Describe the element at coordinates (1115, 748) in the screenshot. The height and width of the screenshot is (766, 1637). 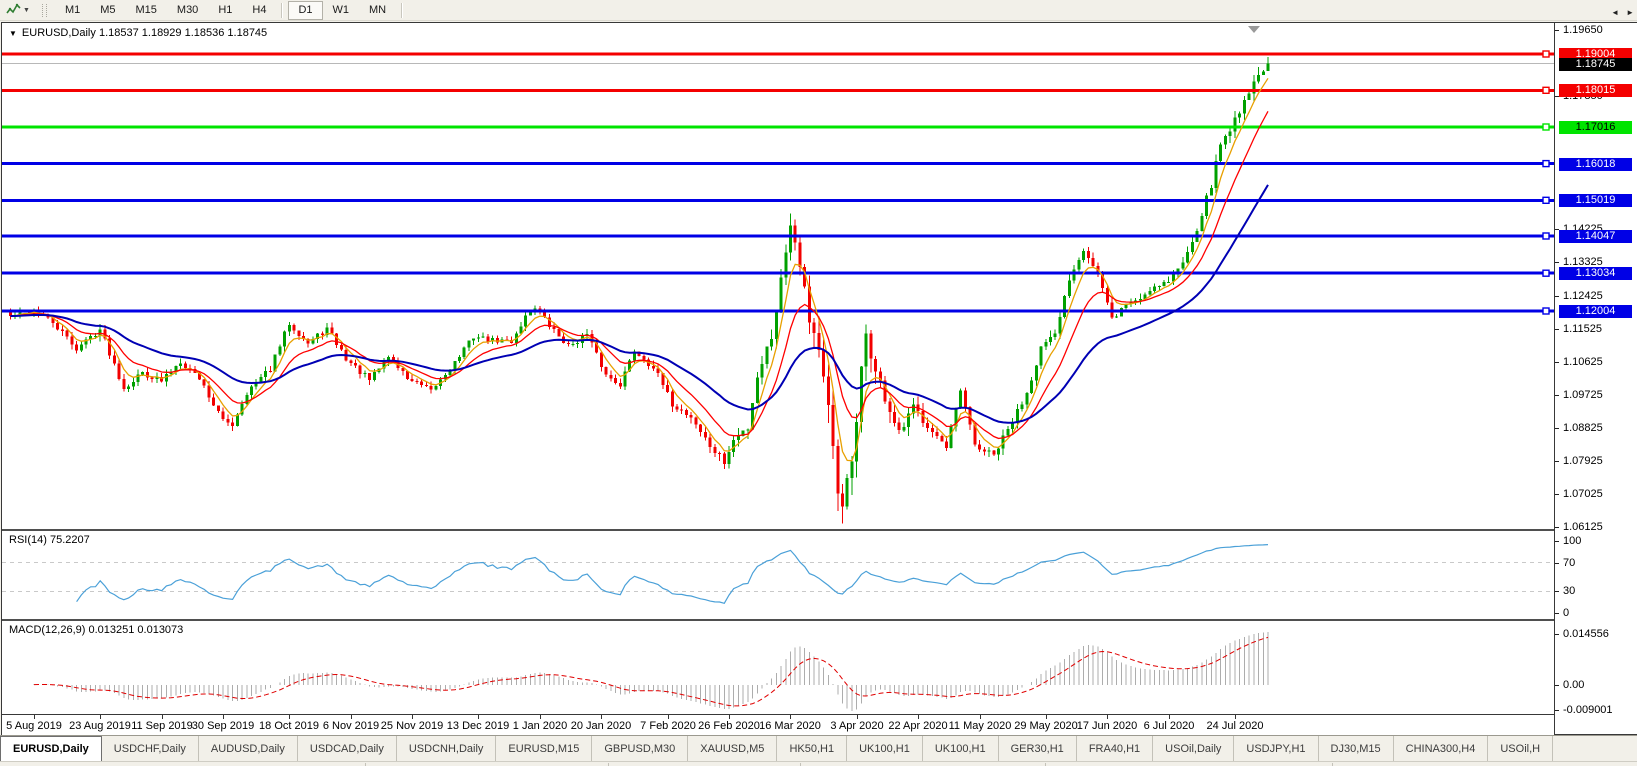
I see `chart-tab-fra40-h1: FRA40,H1` at that location.